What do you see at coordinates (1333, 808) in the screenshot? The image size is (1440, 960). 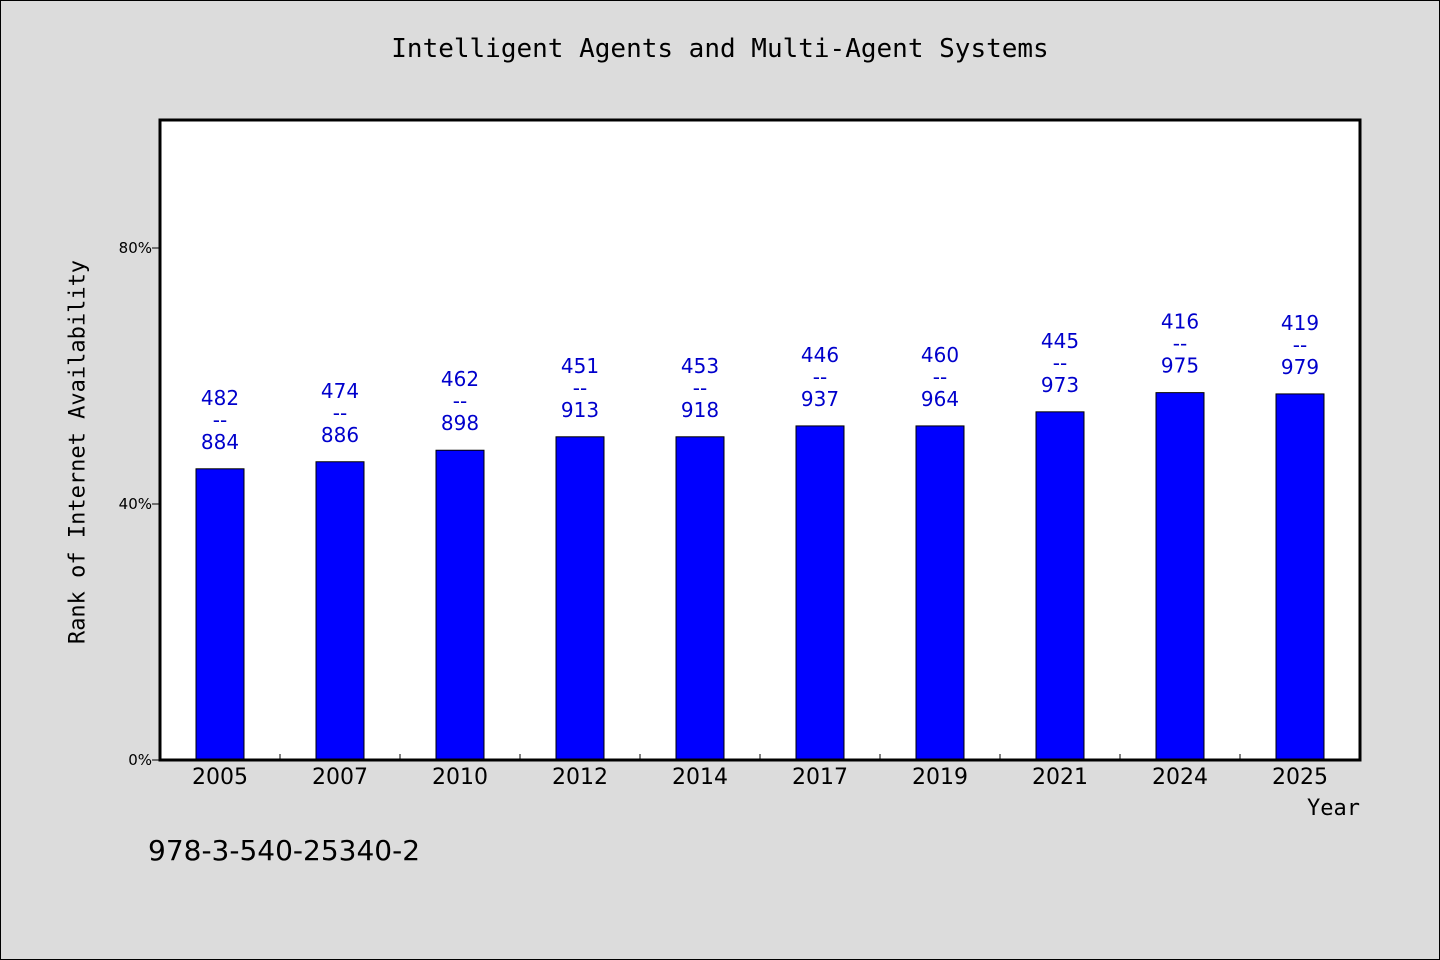 I see `x-axis-label: Year` at bounding box center [1333, 808].